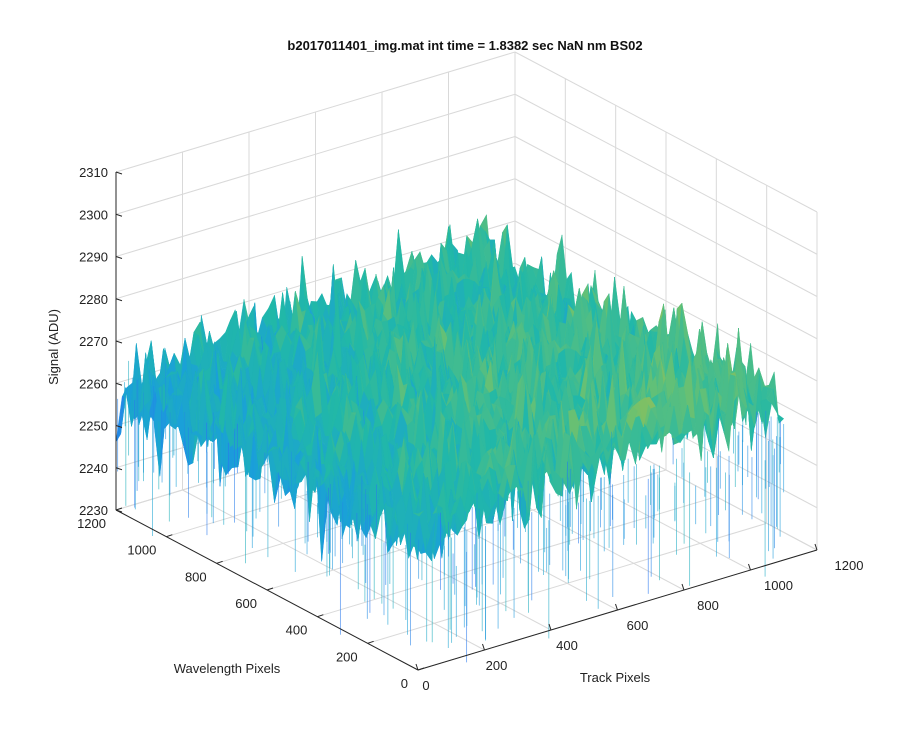  Describe the element at coordinates (297, 630) in the screenshot. I see `y-tick-label: 400` at that location.